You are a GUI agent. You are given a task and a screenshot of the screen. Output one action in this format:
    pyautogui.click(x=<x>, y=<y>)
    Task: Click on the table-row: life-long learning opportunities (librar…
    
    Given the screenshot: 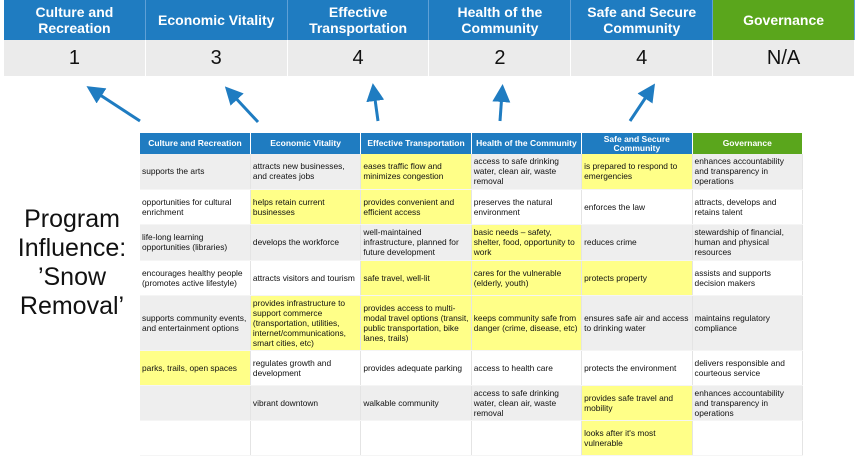 What is the action you would take?
    pyautogui.click(x=472, y=242)
    